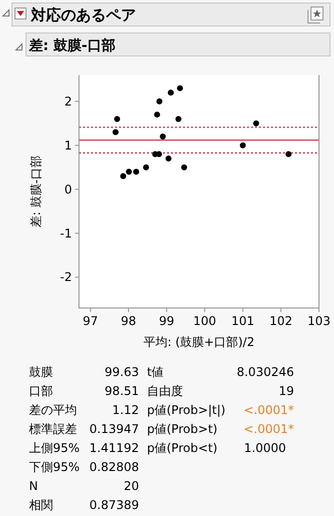 Image resolution: width=334 pixels, height=516 pixels. I want to click on x-tick-label: 99, so click(166, 321).